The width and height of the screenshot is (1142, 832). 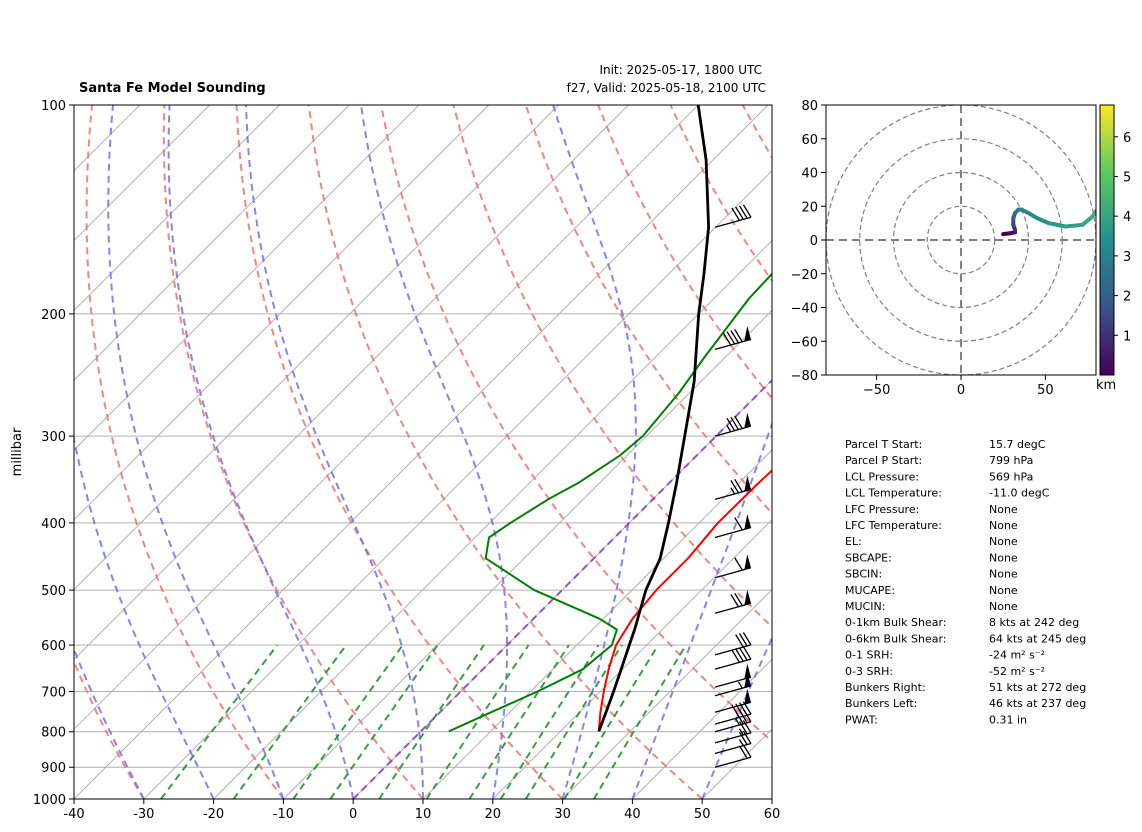 I want to click on hodograph-trace-segment, so click(x=1087, y=220).